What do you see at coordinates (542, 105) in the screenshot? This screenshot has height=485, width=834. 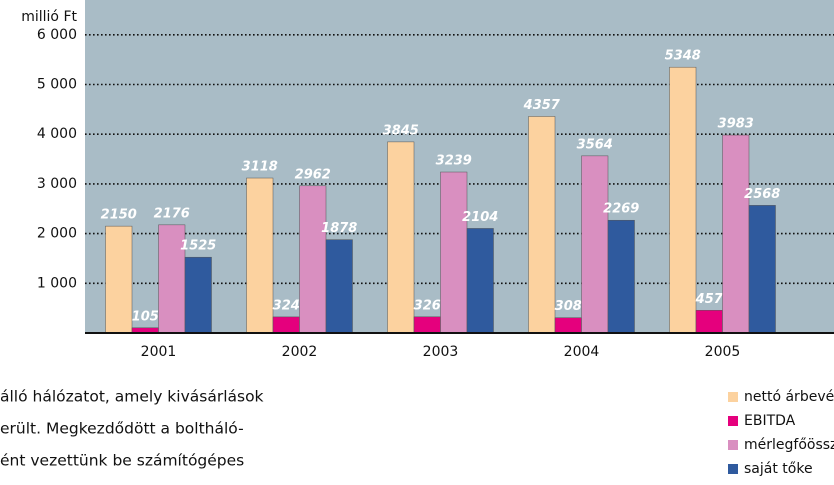 I see `value-label: 4357` at bounding box center [542, 105].